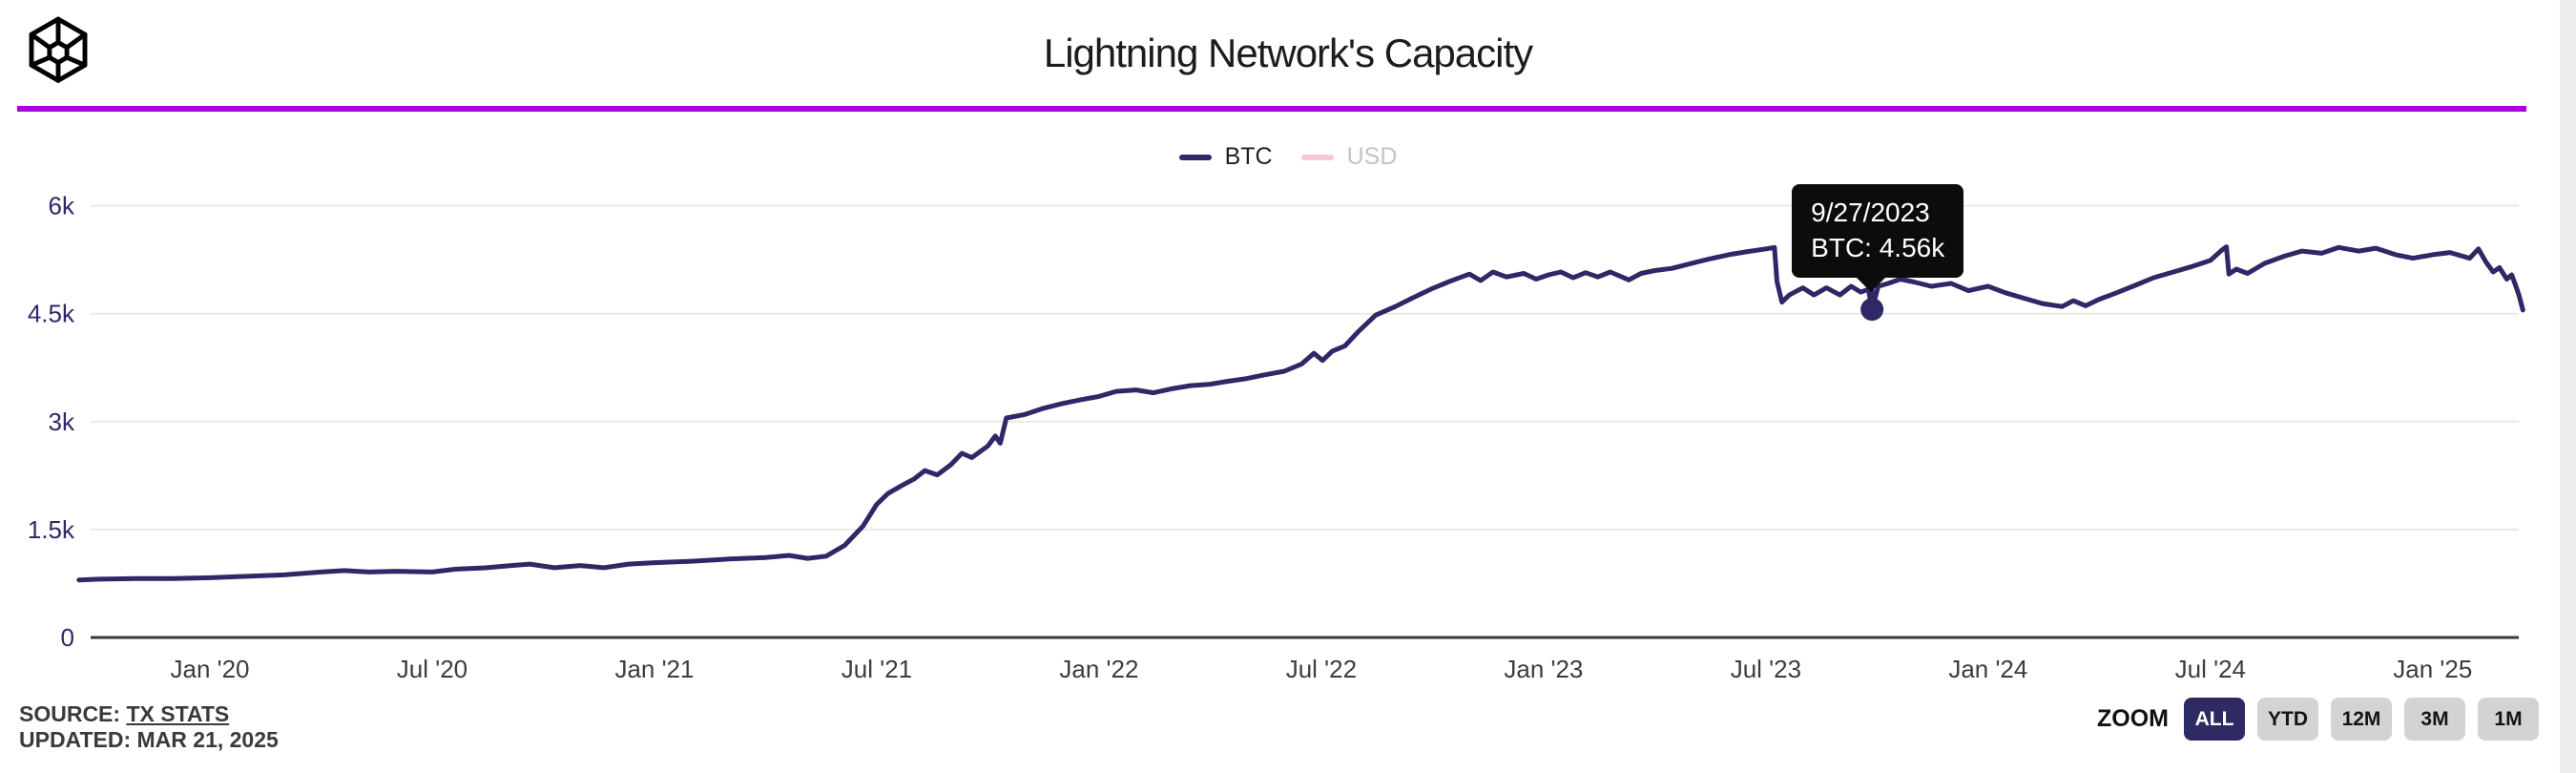 The image size is (2576, 773). I want to click on x-tick-label: Jul '24, so click(2210, 669).